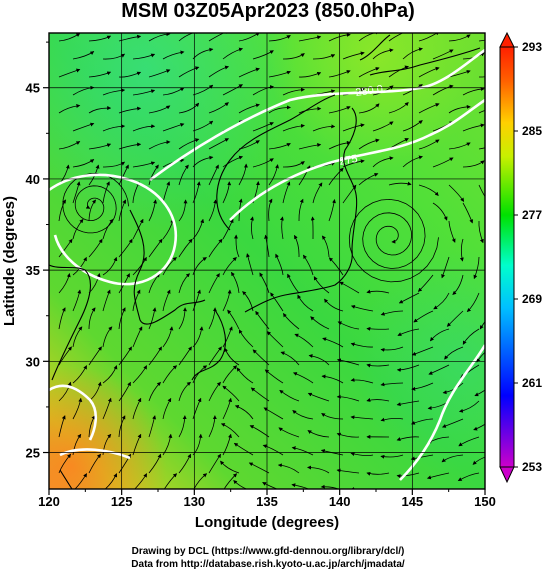 The width and height of the screenshot is (548, 573). Describe the element at coordinates (532, 383) in the screenshot. I see `colorbar-tick-label: 261` at that location.